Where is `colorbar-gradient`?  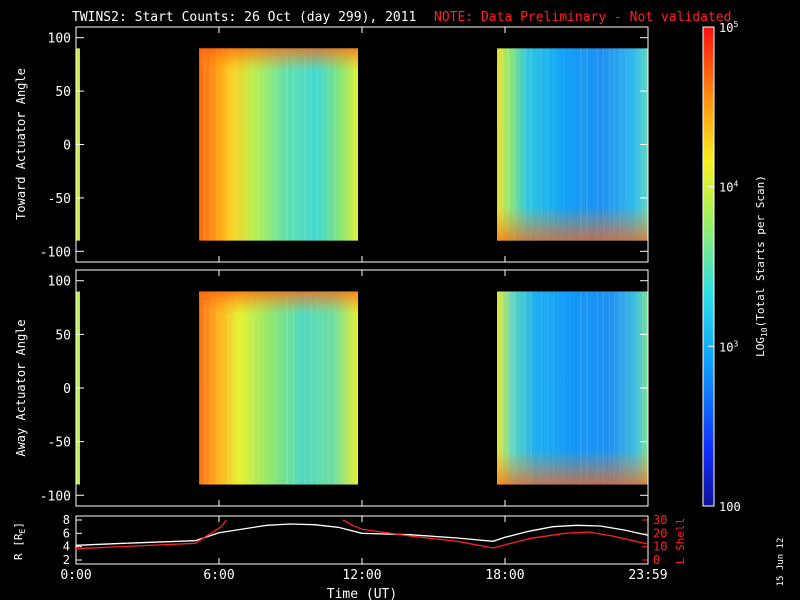
colorbar-gradient is located at coordinates (708, 266).